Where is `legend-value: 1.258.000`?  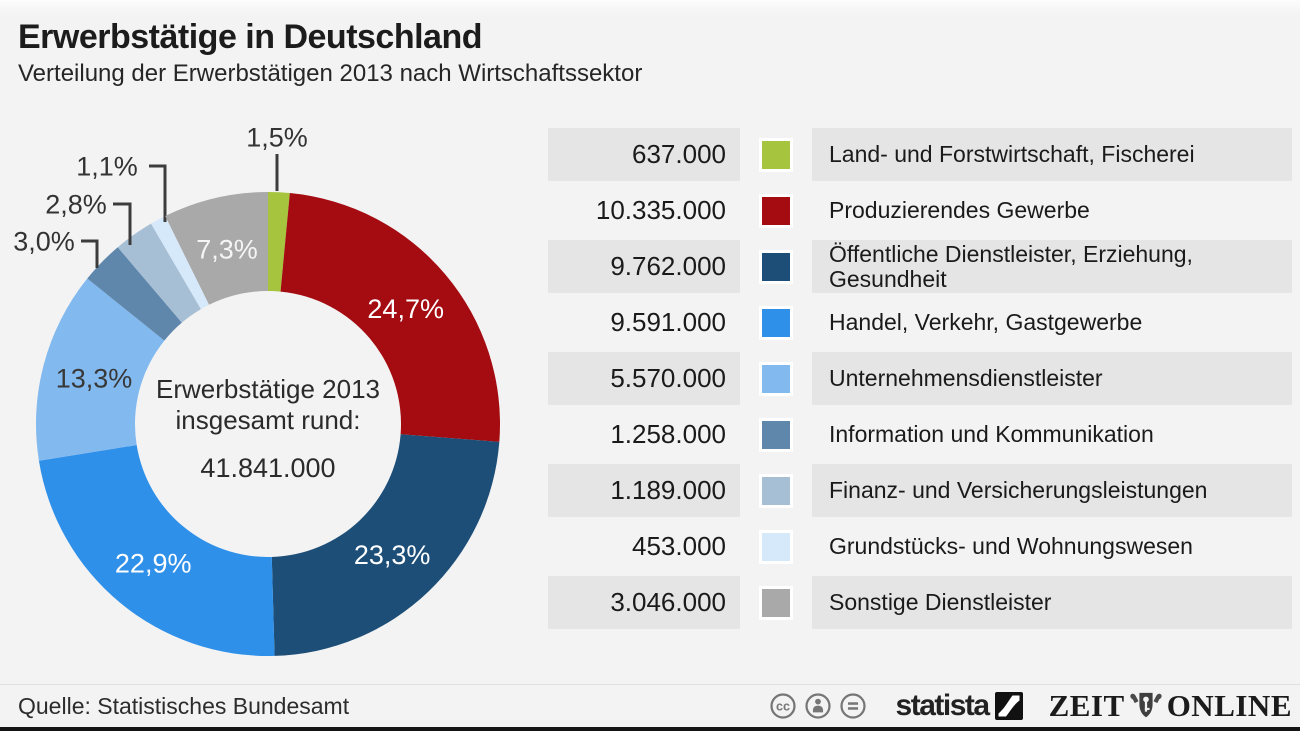
legend-value: 1.258.000 is located at coordinates (668, 434).